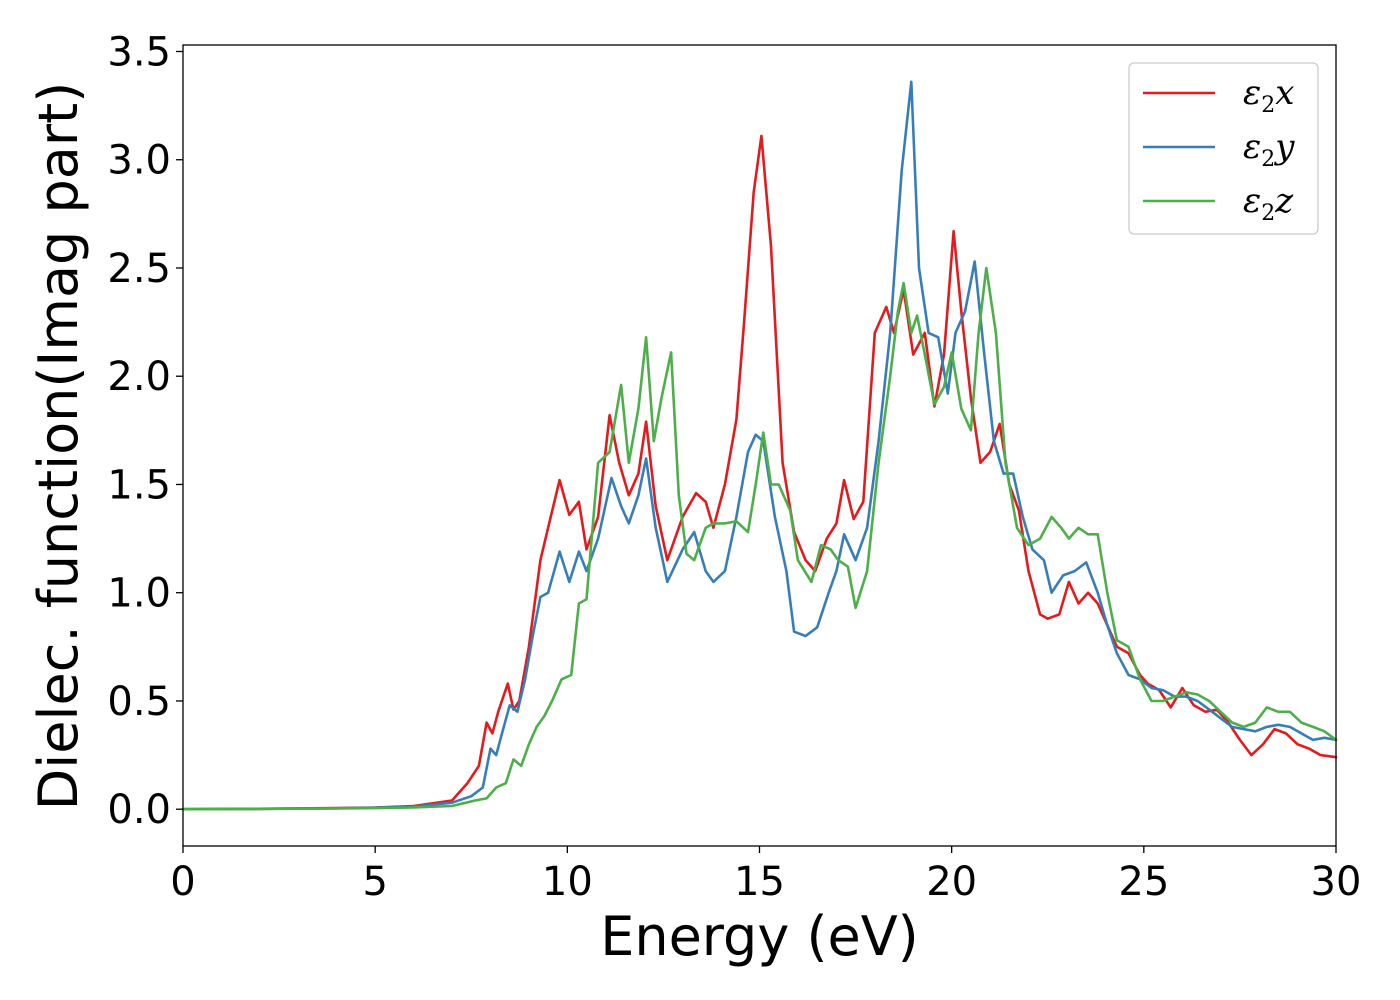 This screenshot has width=1400, height=1000. Describe the element at coordinates (1284, 201) in the screenshot. I see `legend-variable: z` at that location.